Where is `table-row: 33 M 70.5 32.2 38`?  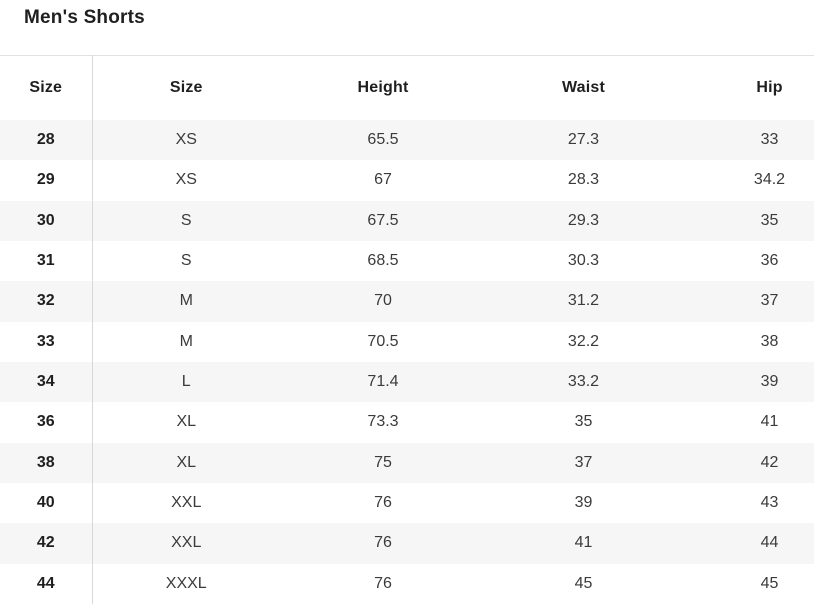 table-row: 33 M 70.5 32.2 38 is located at coordinates (407, 341).